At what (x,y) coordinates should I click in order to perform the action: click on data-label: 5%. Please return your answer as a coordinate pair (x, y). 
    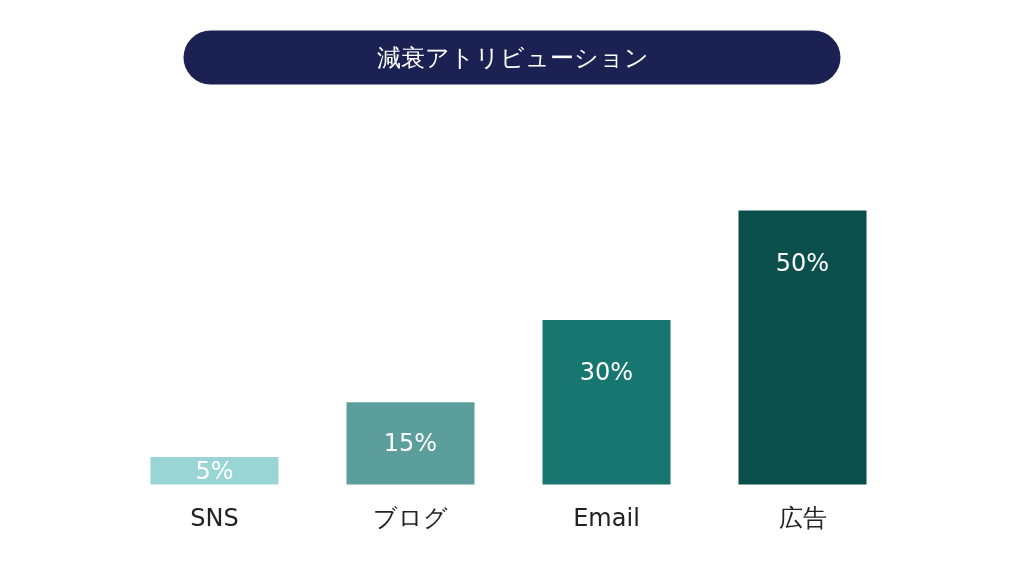
    Looking at the image, I should click on (214, 470).